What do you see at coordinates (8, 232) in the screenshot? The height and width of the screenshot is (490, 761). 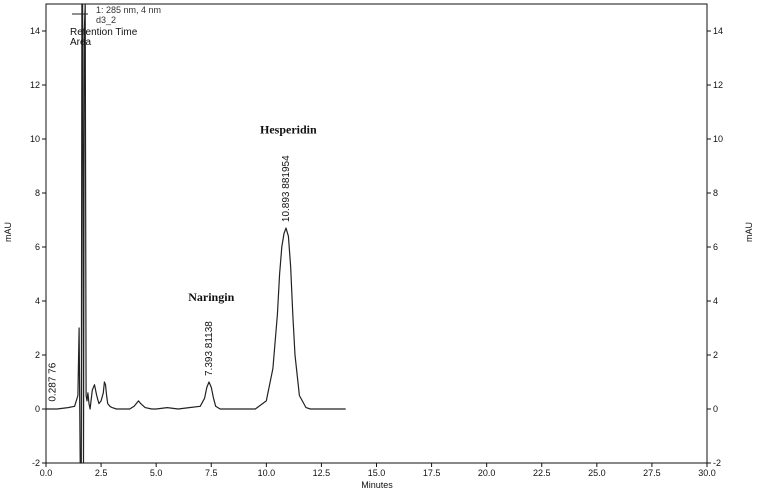 I see `y-axis-left-label: mAU` at bounding box center [8, 232].